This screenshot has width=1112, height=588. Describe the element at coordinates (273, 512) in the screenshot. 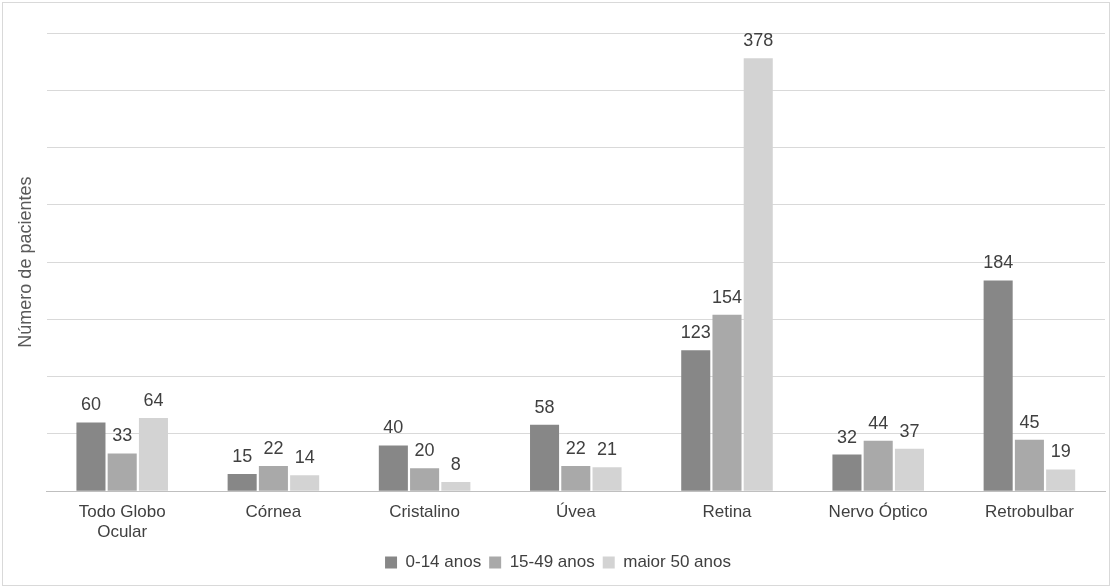

I see `x-tick-label: Córnea` at that location.